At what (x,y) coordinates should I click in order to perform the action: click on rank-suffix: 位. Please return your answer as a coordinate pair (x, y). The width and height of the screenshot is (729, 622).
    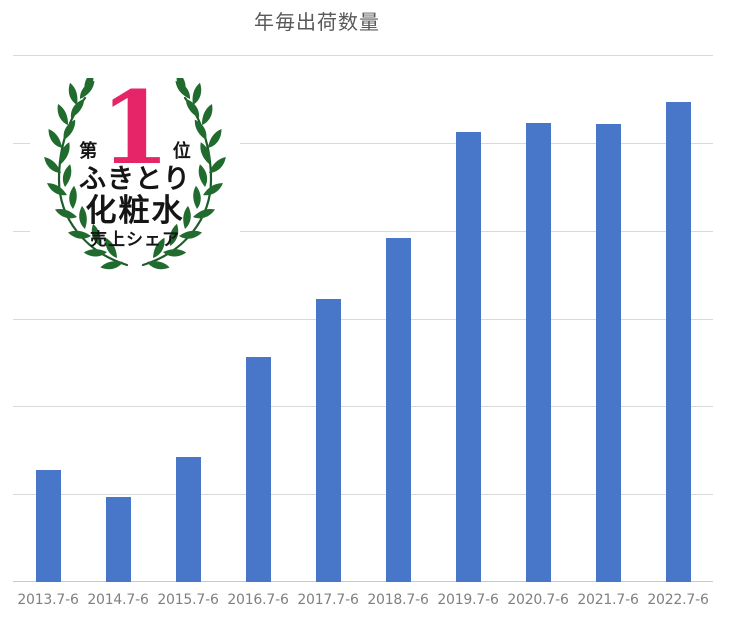
    Looking at the image, I should click on (181, 151).